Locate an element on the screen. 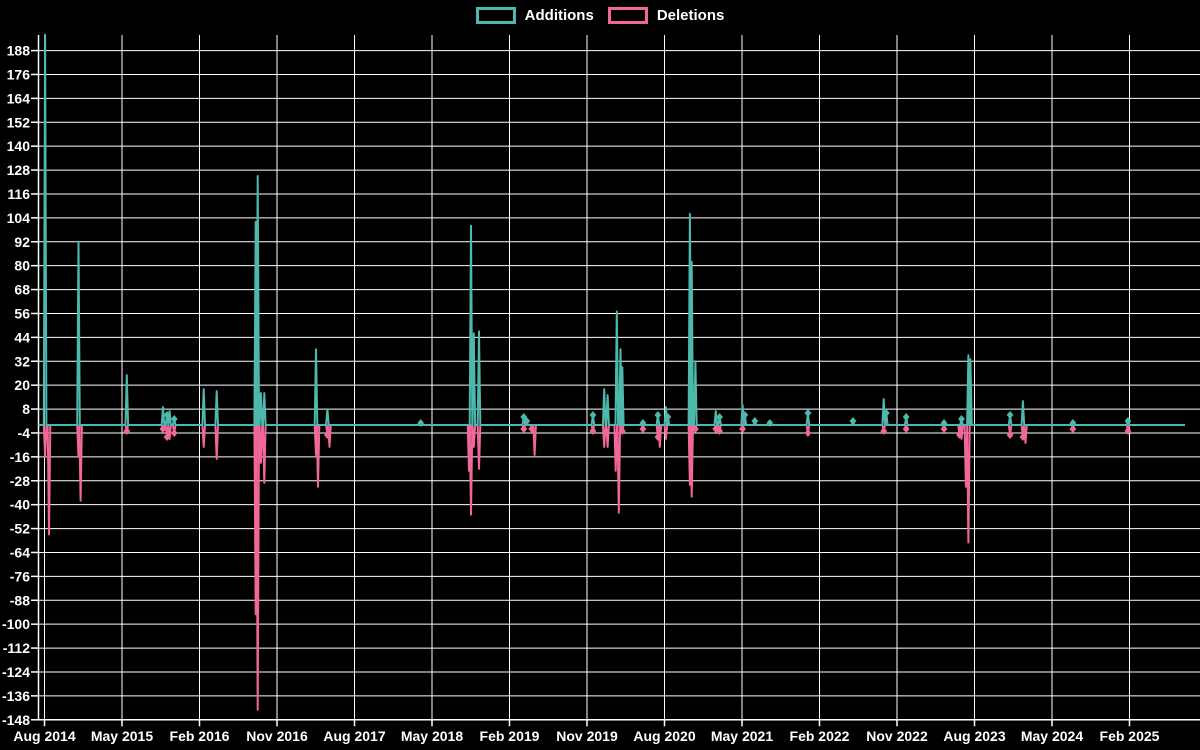  point-markers is located at coordinates (627, 425).